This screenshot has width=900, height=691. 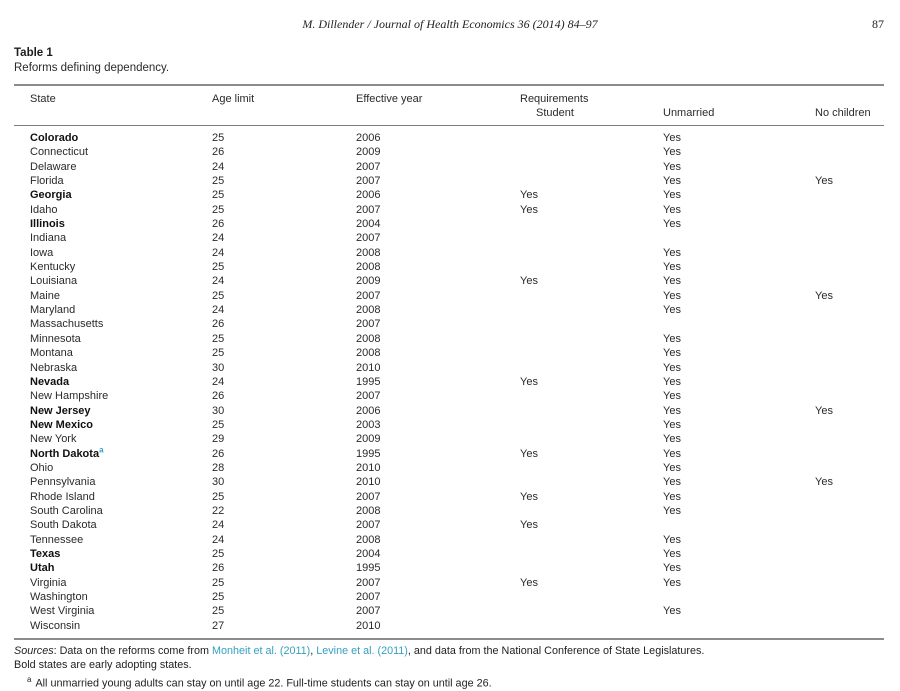 I want to click on no-children-requirement-cell: Yes, so click(x=824, y=295).